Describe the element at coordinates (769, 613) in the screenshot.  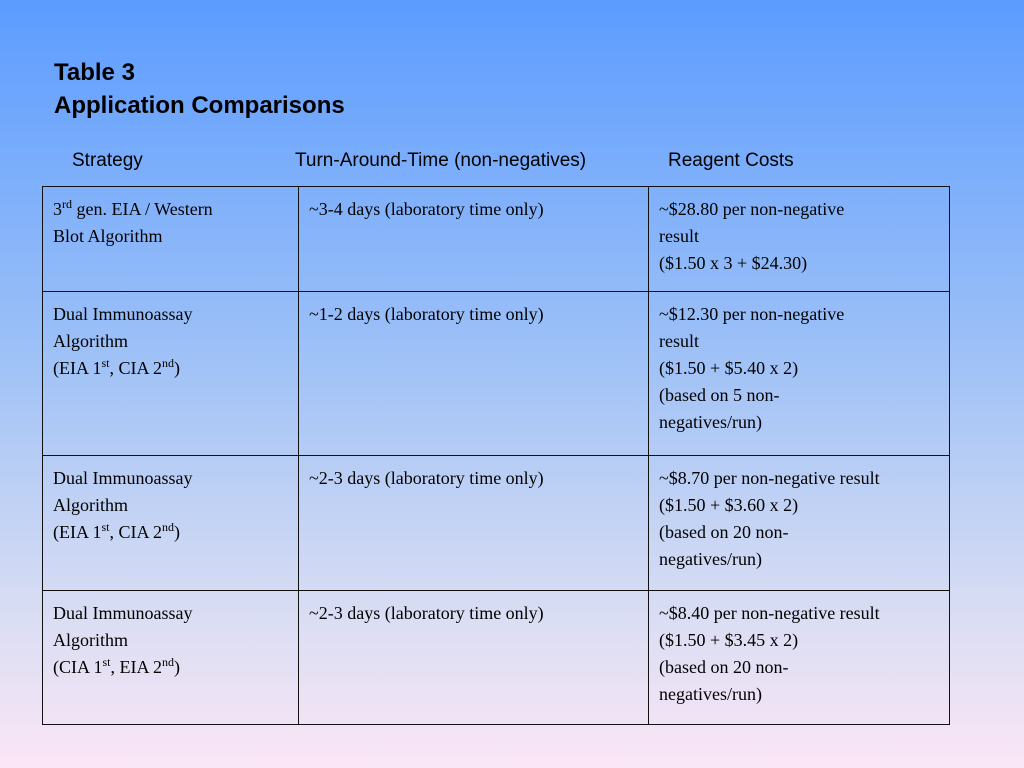
I see `cost-line: ~$8.40 per non-negative result` at that location.